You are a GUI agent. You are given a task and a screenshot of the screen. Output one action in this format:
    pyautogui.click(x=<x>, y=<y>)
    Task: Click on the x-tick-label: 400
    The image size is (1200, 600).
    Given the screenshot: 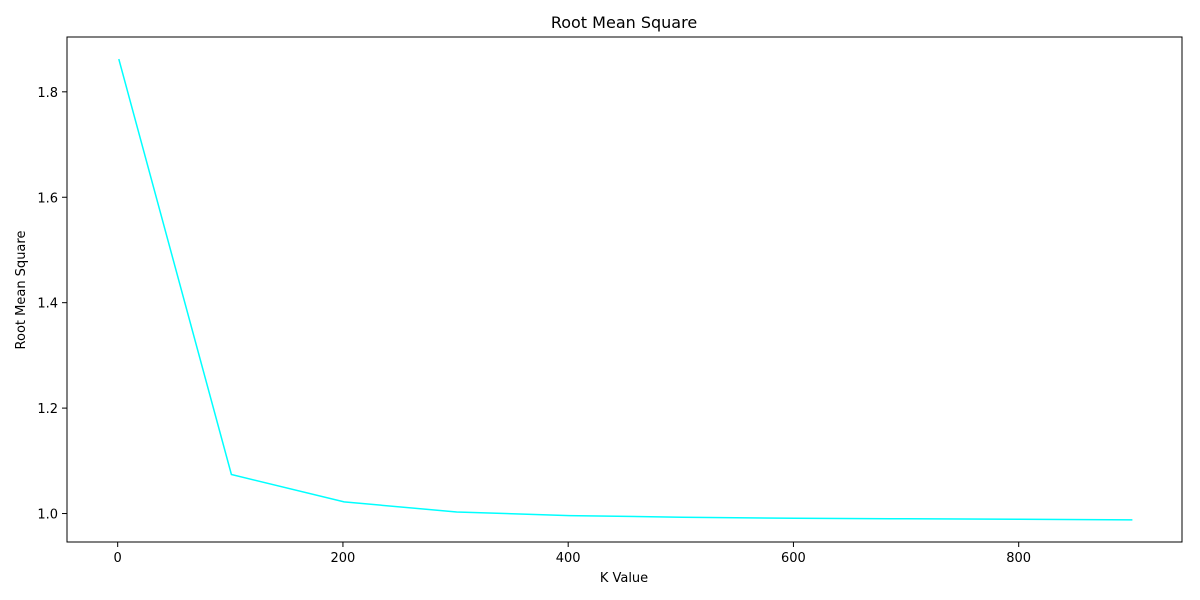 What is the action you would take?
    pyautogui.click(x=568, y=558)
    